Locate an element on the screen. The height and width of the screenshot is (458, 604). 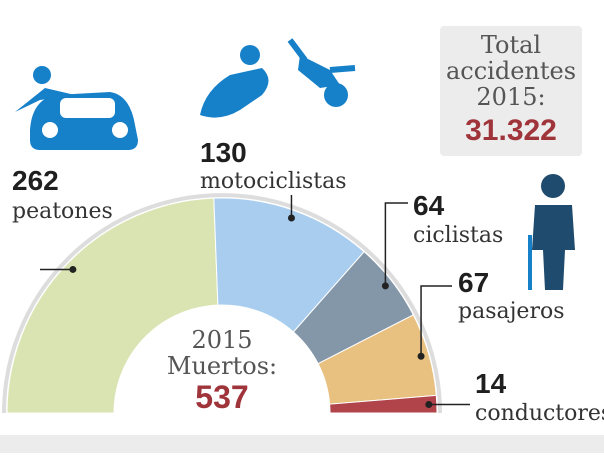
total-label: 2015: is located at coordinates (510, 97).